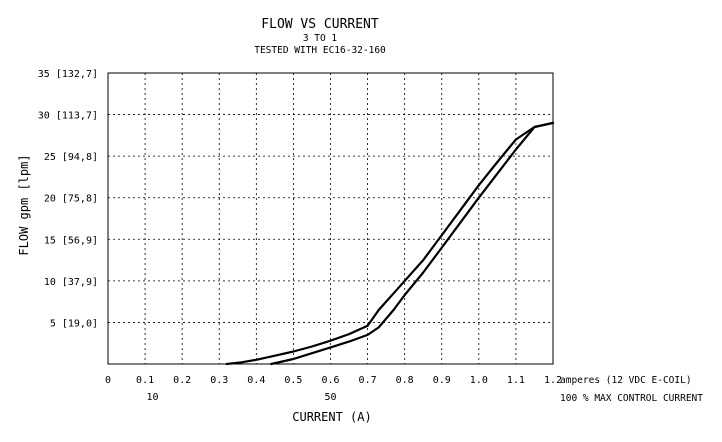 The image size is (722, 442). I want to click on chart-subtitle-tested-with: TESTED WITH EC16-32-160, so click(320, 50).